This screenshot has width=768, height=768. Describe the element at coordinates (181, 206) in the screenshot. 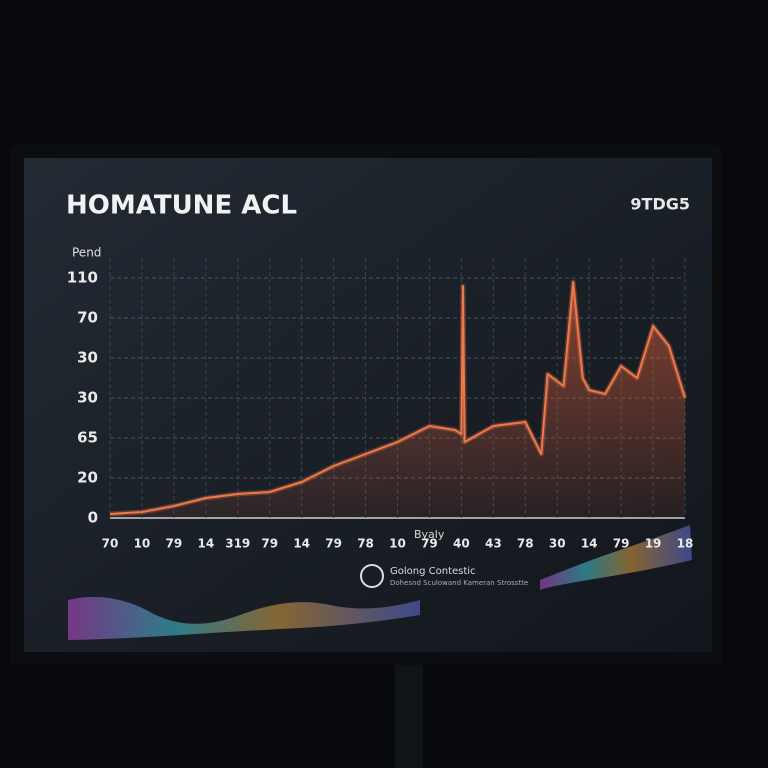

I see `chart-title: HOMATUNE ACL` at that location.